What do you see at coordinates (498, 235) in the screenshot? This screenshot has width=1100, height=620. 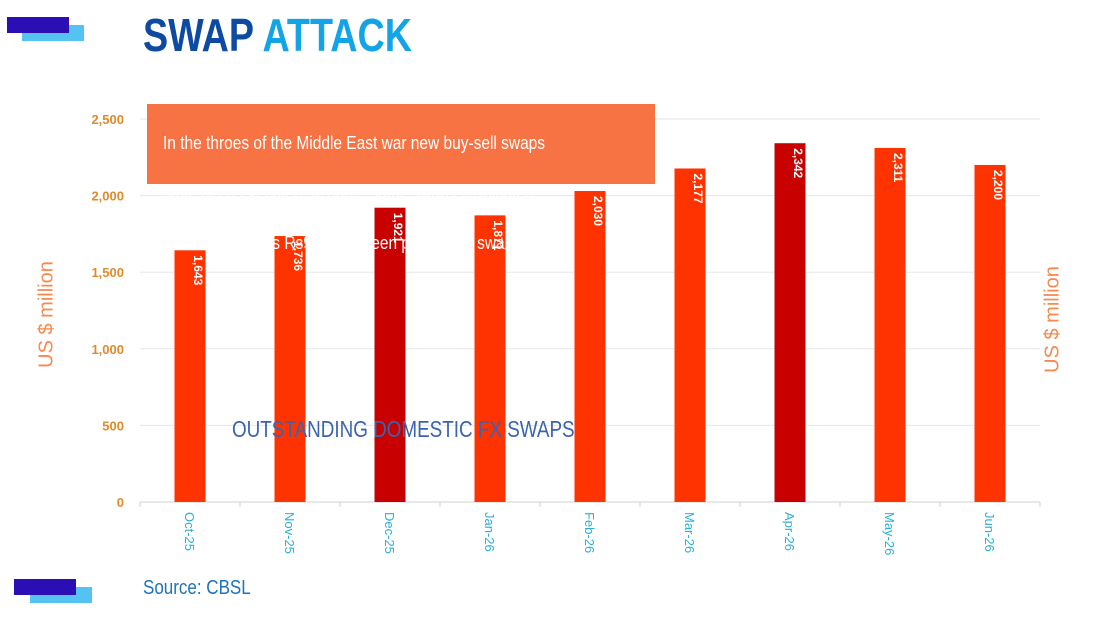 I see `bar-value-label: 1,871` at bounding box center [498, 235].